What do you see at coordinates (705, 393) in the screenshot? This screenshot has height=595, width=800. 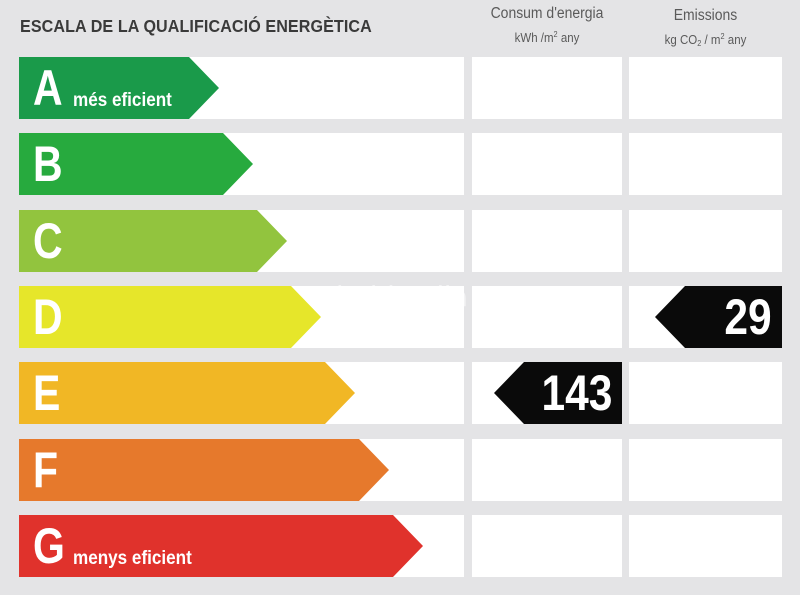 I see `emissions-cell-e` at bounding box center [705, 393].